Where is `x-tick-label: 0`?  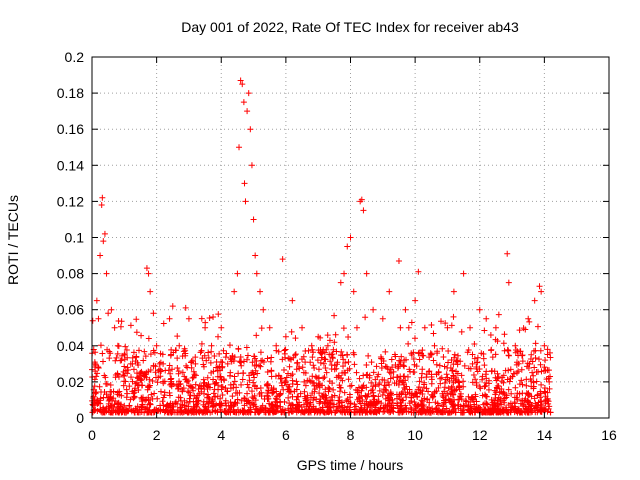
x-tick-label: 0 is located at coordinates (92, 435).